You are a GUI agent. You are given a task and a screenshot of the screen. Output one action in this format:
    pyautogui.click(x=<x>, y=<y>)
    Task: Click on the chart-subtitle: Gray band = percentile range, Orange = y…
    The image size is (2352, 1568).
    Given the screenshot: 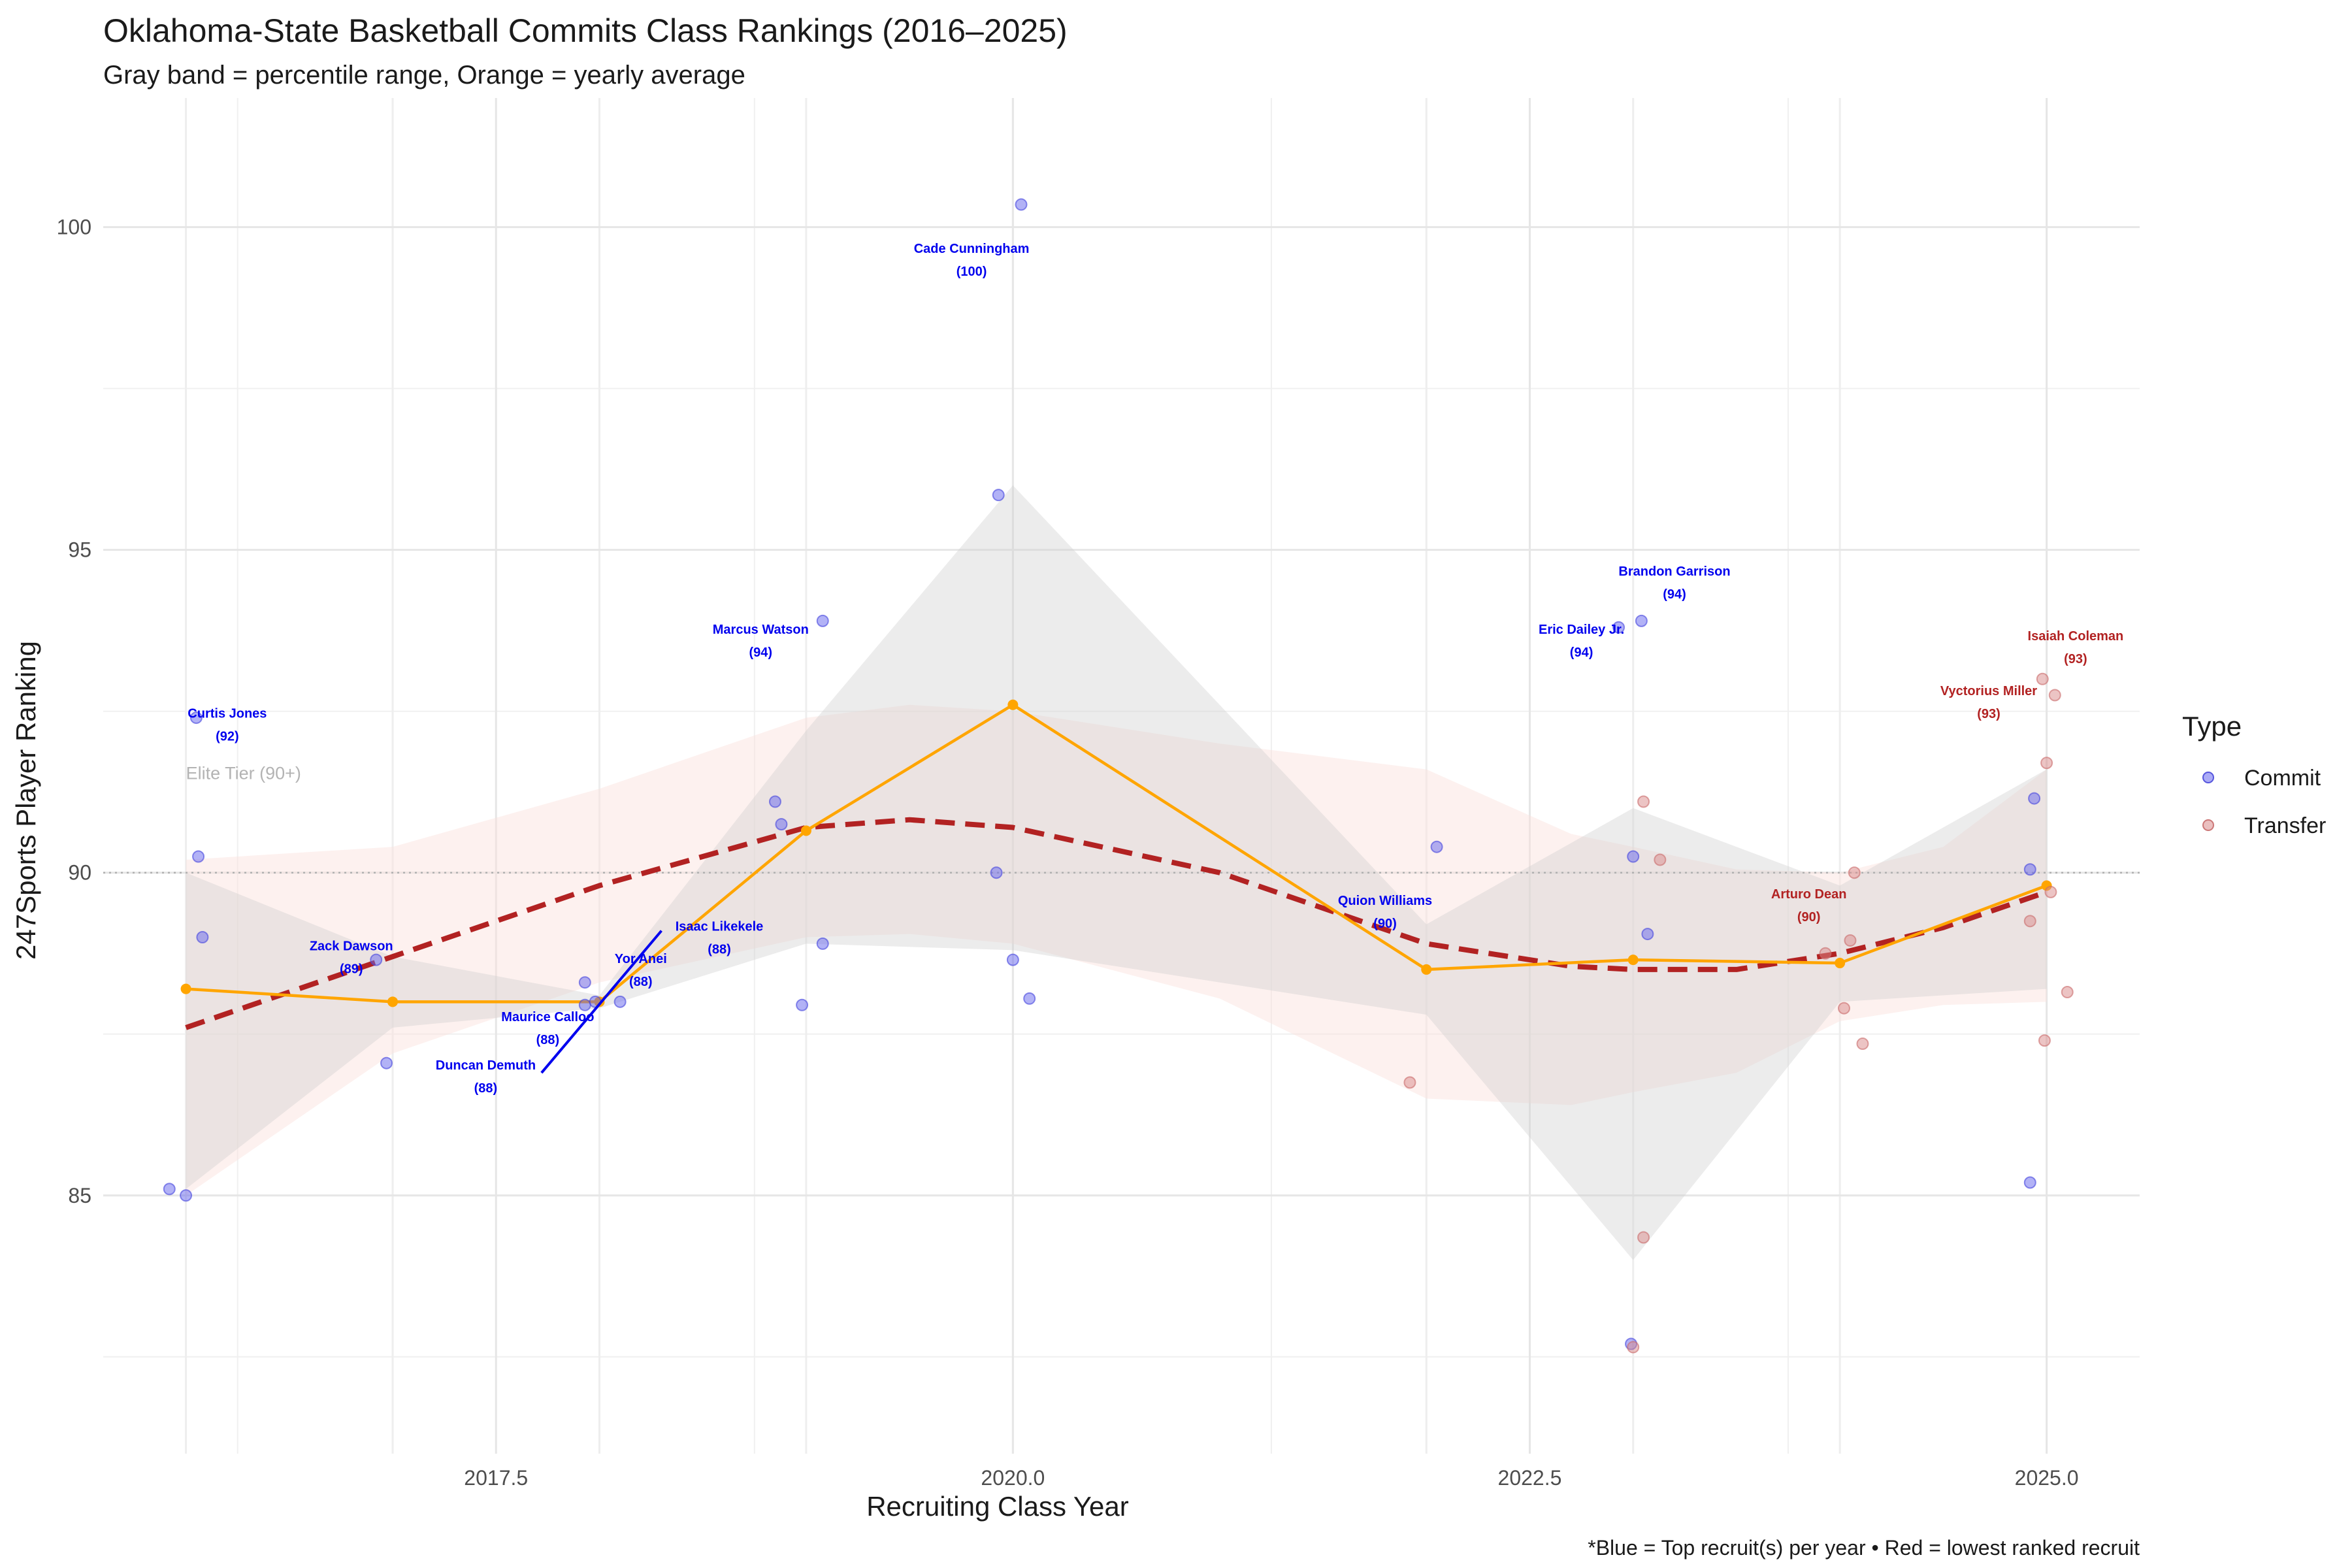 What is the action you would take?
    pyautogui.click(x=424, y=75)
    